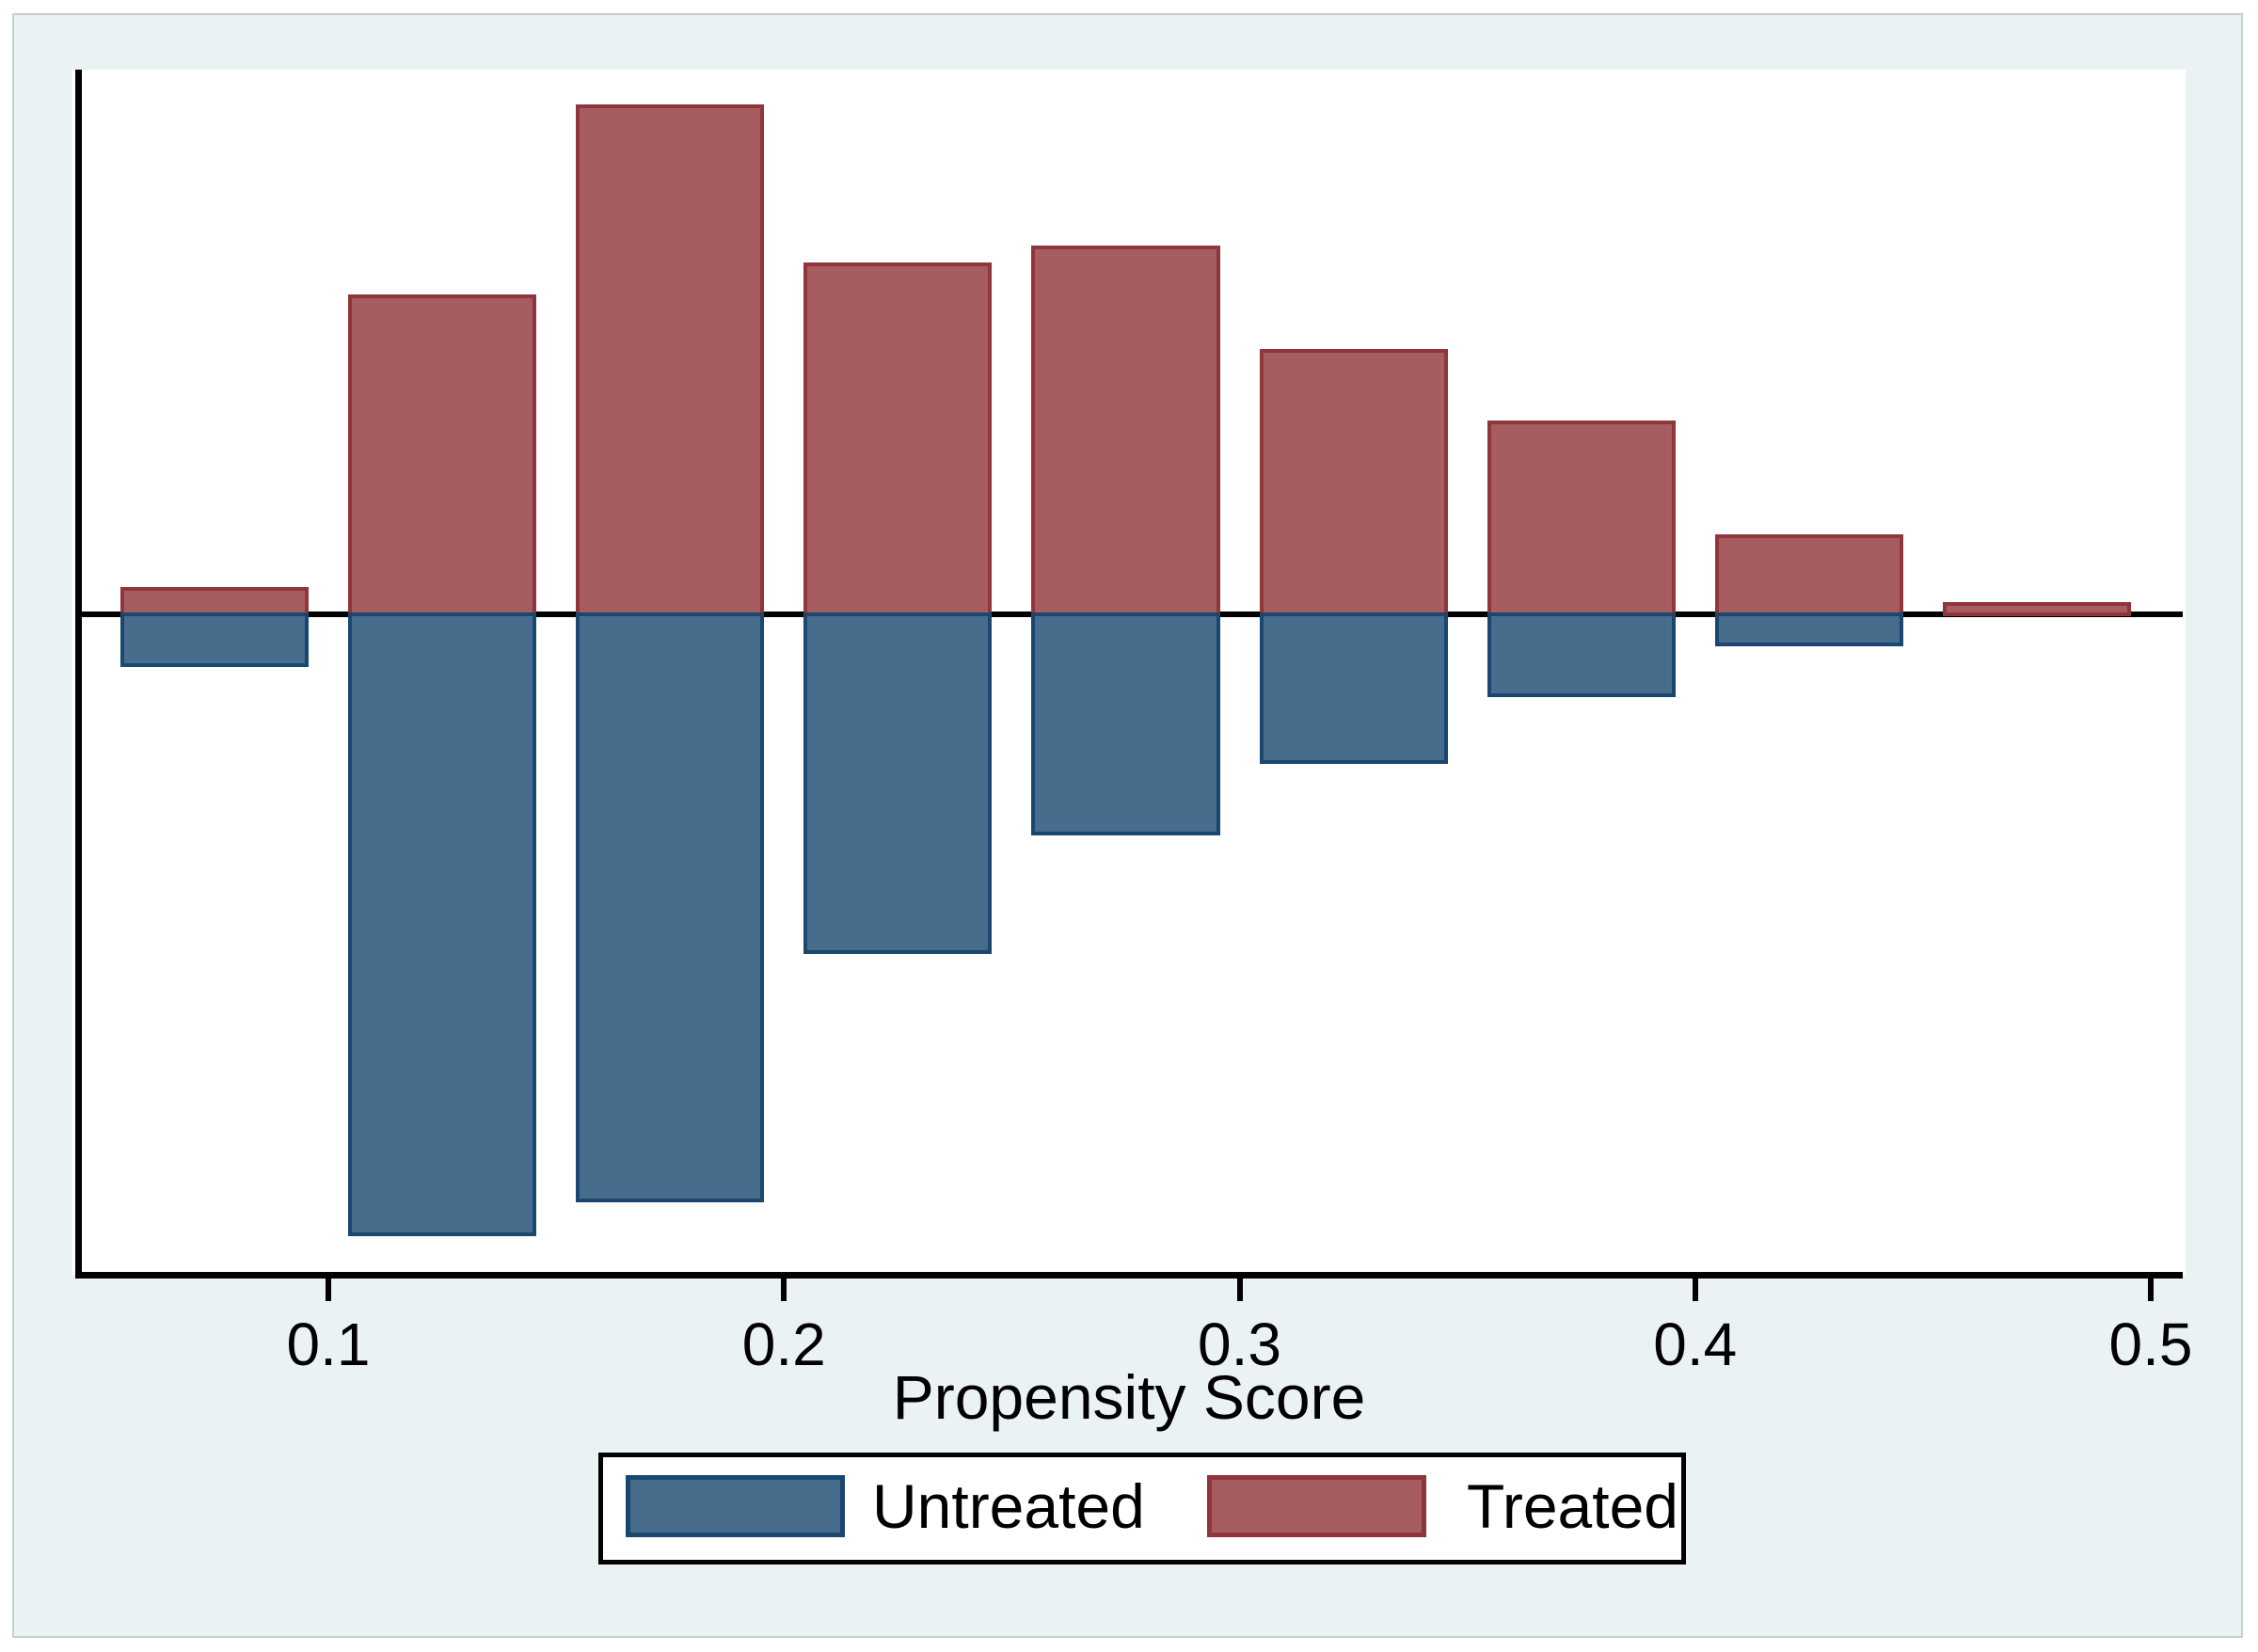  What do you see at coordinates (1695, 1344) in the screenshot?
I see `x-tick-label: 0.4` at bounding box center [1695, 1344].